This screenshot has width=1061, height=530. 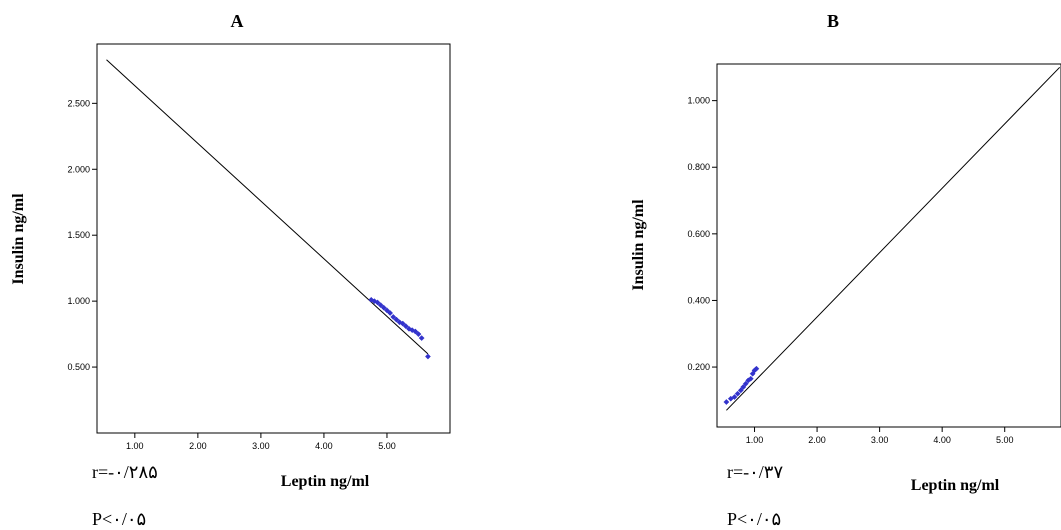 I want to click on panel-b-y-axis-label: Insulin ng/ml, so click(x=638, y=245).